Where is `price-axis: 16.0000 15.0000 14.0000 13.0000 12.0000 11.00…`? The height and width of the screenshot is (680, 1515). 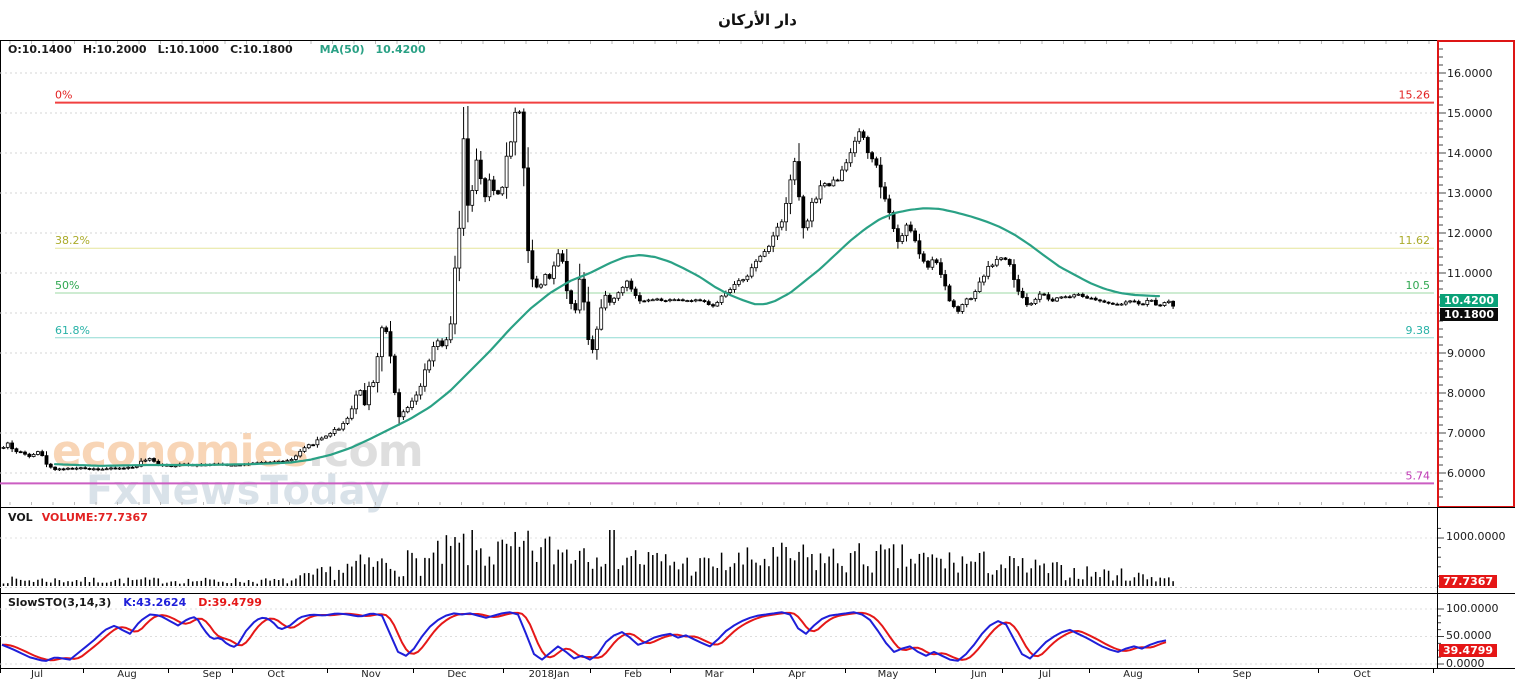 price-axis: 16.0000 15.0000 14.0000 13.0000 12.0000 11.00… is located at coordinates (1476, 274).